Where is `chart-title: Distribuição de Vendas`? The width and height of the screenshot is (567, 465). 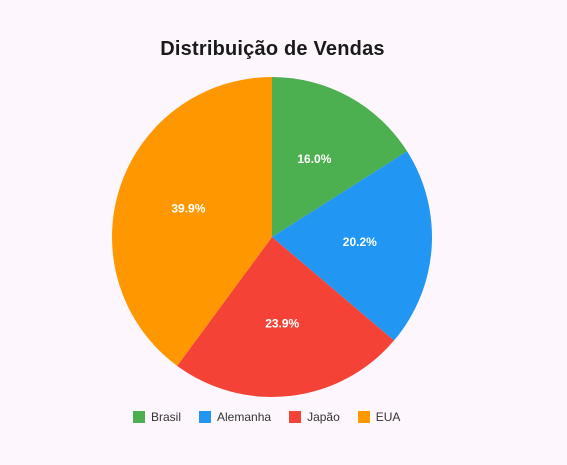
chart-title: Distribuição de Vendas is located at coordinates (272, 49).